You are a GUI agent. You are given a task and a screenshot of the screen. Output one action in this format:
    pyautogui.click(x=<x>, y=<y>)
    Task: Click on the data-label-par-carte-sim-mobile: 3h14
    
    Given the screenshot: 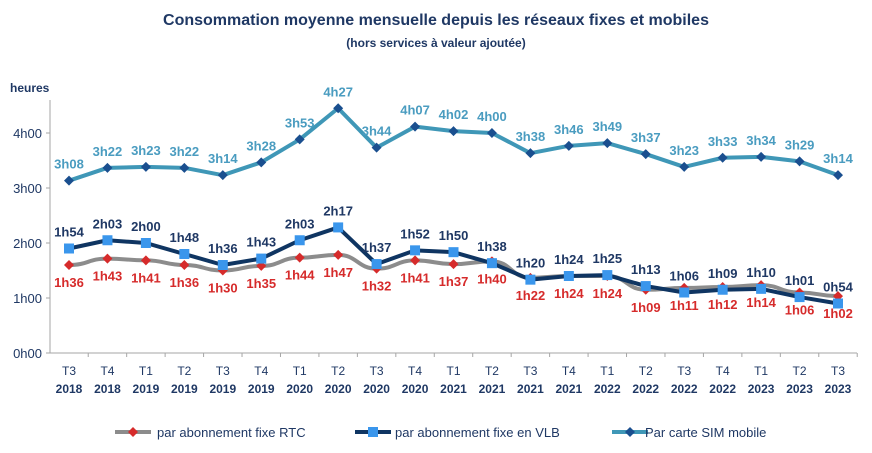 What is the action you would take?
    pyautogui.click(x=838, y=158)
    